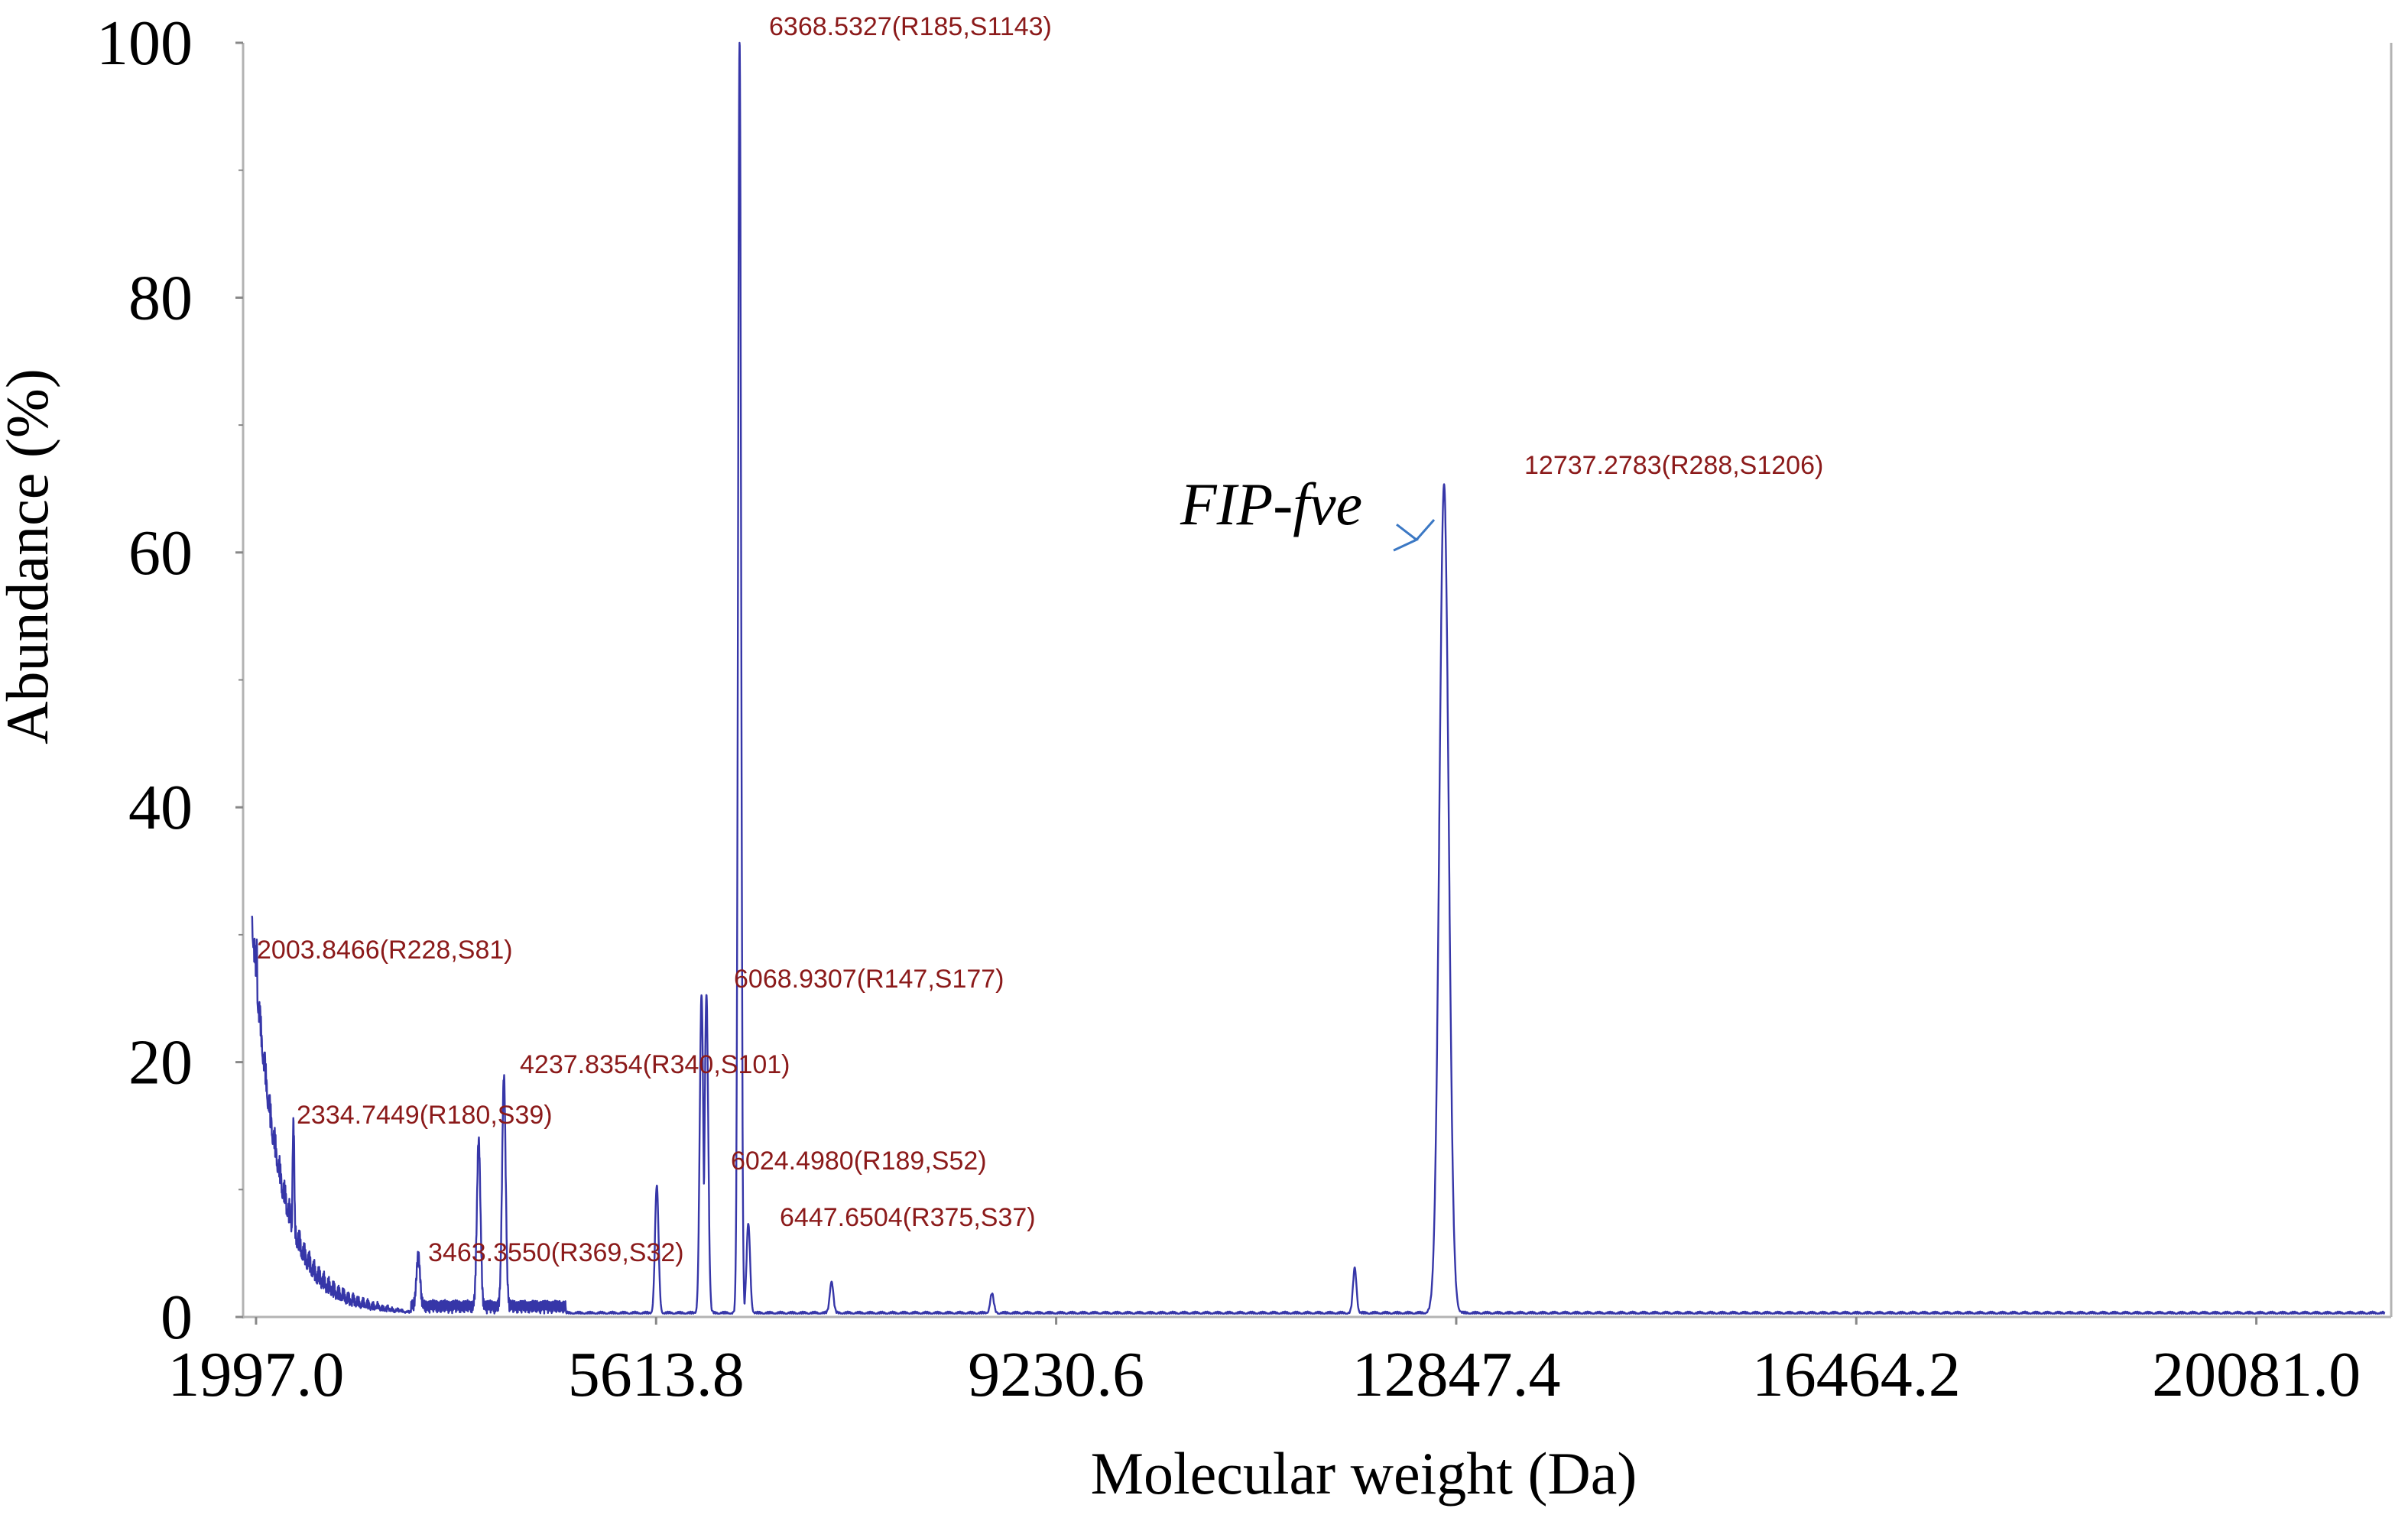  Describe the element at coordinates (161, 553) in the screenshot. I see `y-tick-label: 60` at that location.